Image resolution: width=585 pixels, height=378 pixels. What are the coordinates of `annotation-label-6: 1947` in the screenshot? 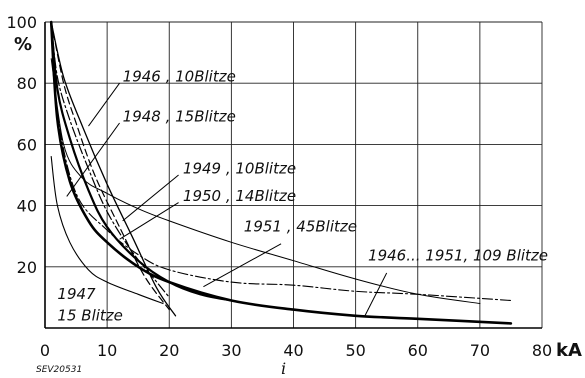 It's located at (76, 294).